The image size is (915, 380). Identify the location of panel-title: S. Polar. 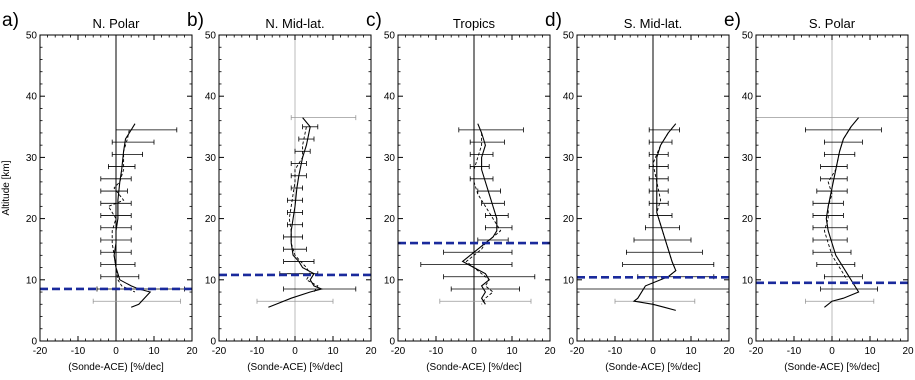
(832, 23).